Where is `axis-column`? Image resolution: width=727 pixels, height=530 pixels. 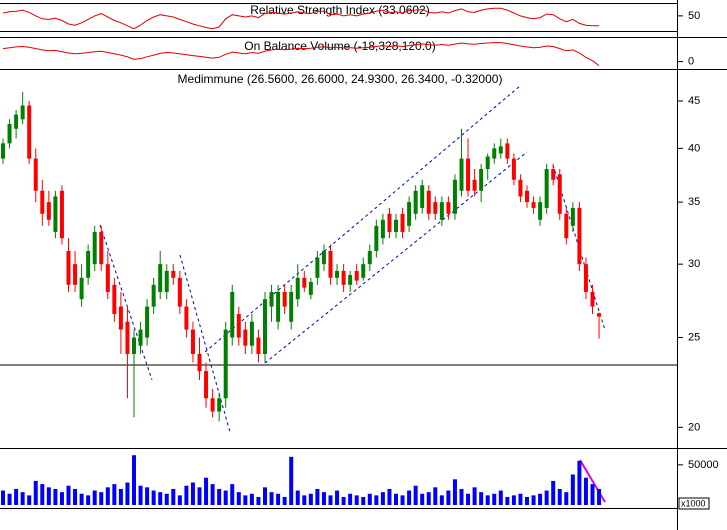
axis-column is located at coordinates (702, 265).